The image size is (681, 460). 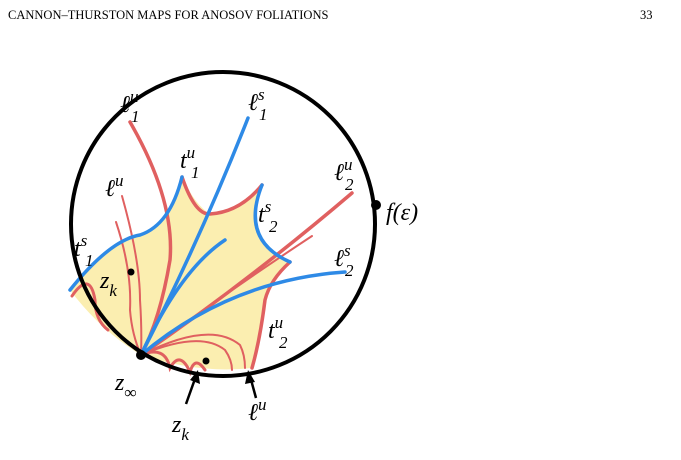 I want to click on figure-label: ℓu 1, so click(x=130, y=106).